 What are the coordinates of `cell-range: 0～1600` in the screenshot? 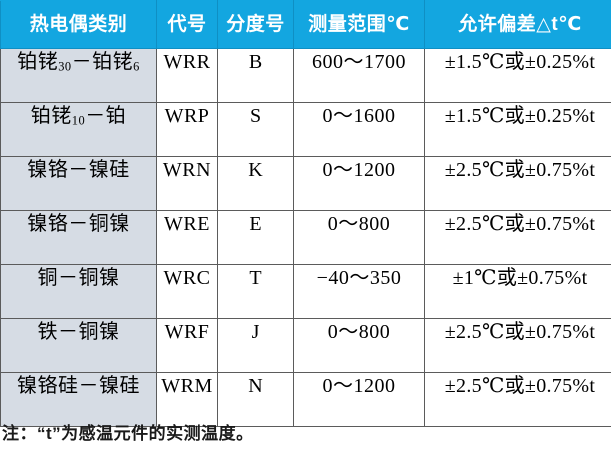 It's located at (359, 129).